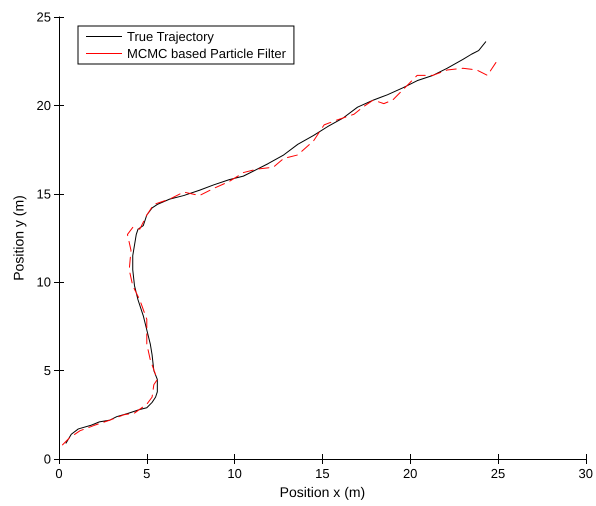 The width and height of the screenshot is (596, 506). I want to click on y-tick-label: 0, so click(47, 459).